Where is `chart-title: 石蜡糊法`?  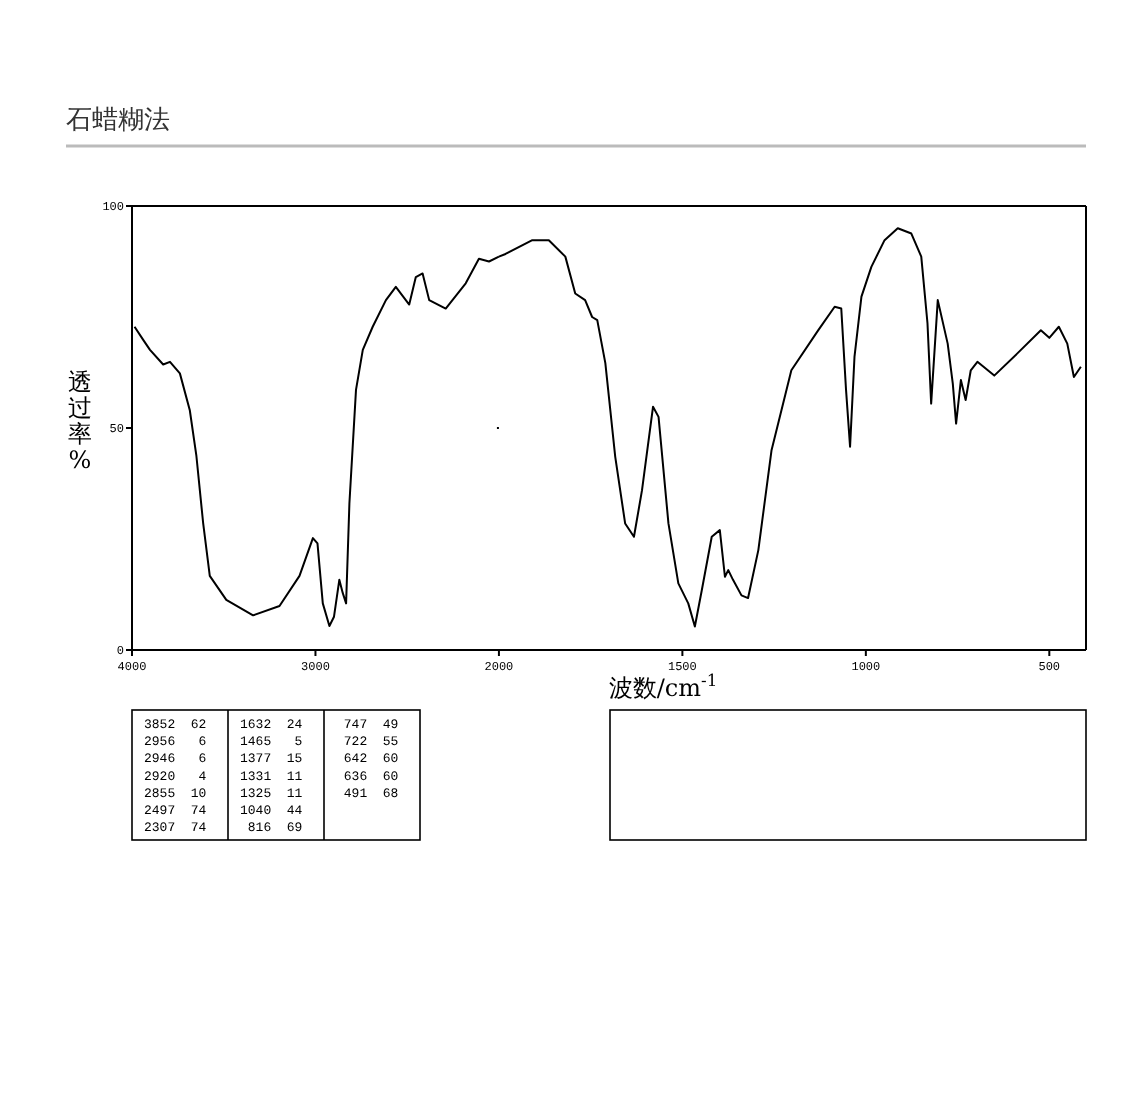
chart-title: 石蜡糊法 is located at coordinates (118, 121).